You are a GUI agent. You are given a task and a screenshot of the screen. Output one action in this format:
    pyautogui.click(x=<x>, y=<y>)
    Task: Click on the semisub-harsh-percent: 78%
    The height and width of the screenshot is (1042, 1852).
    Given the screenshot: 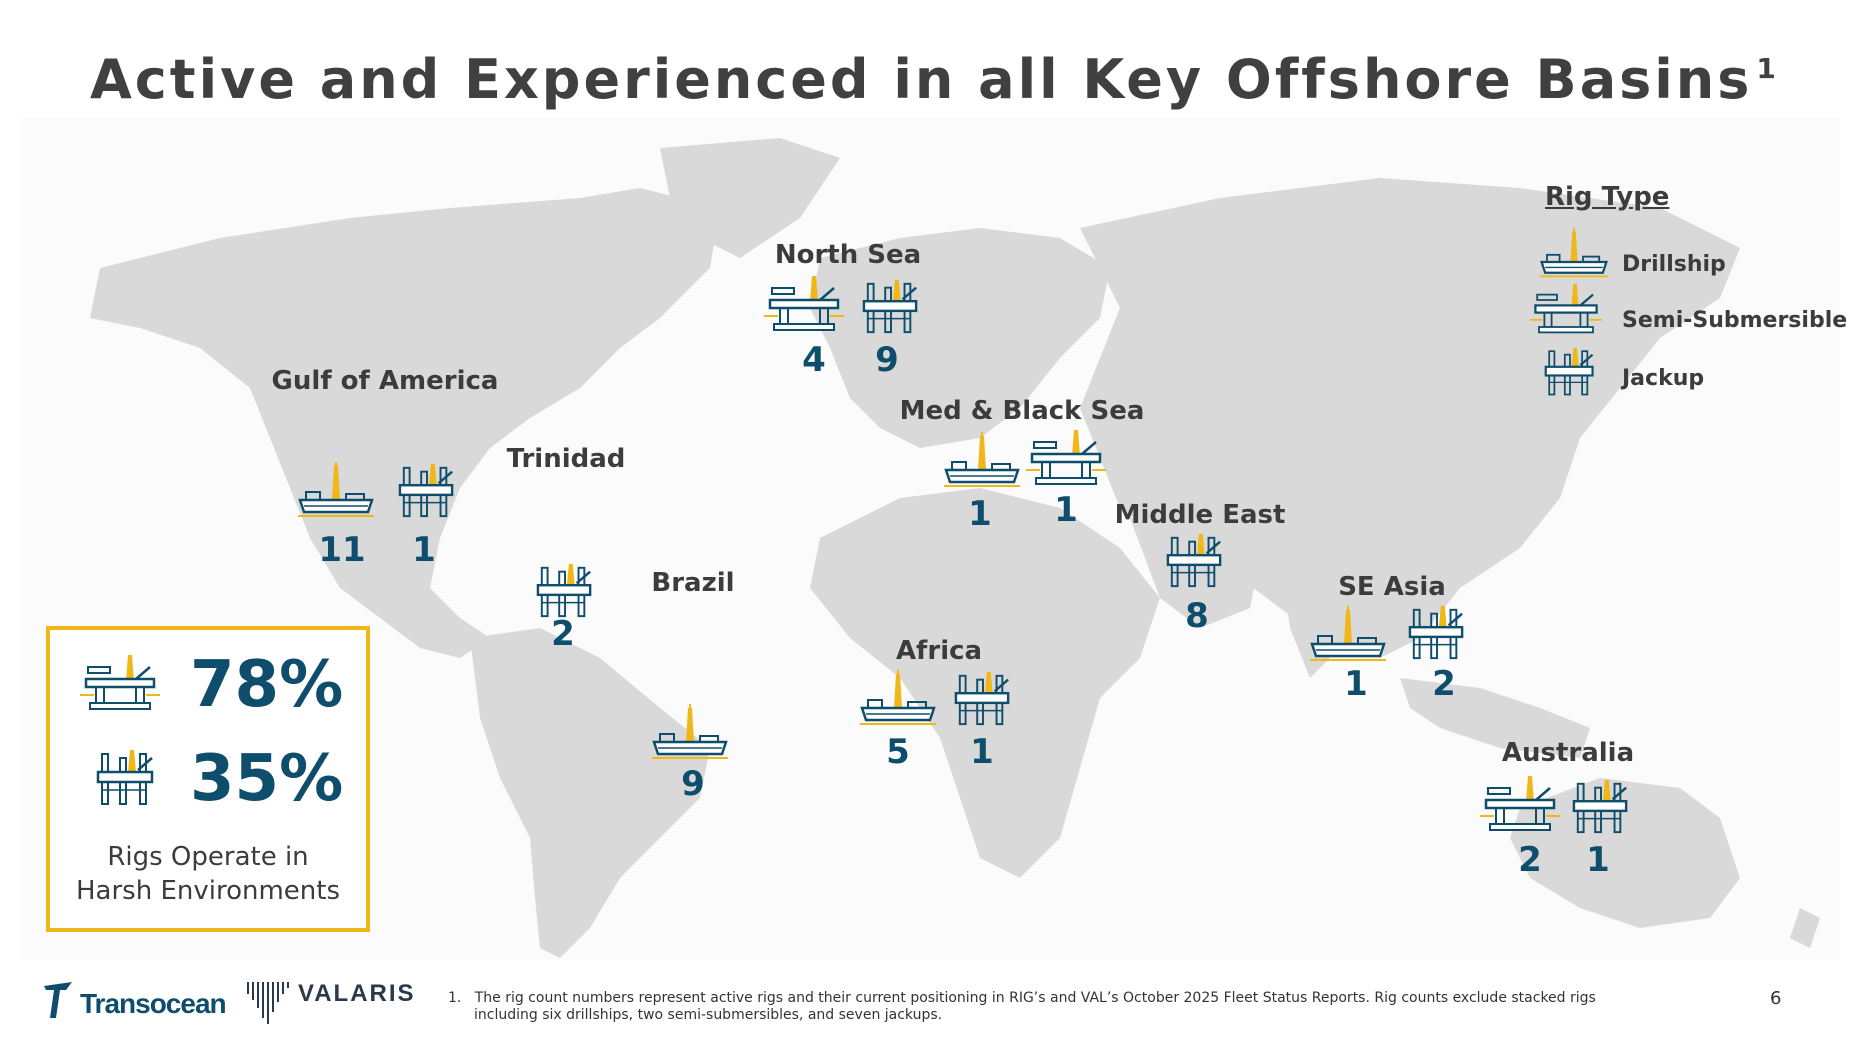 What is the action you would take?
    pyautogui.click(x=267, y=685)
    